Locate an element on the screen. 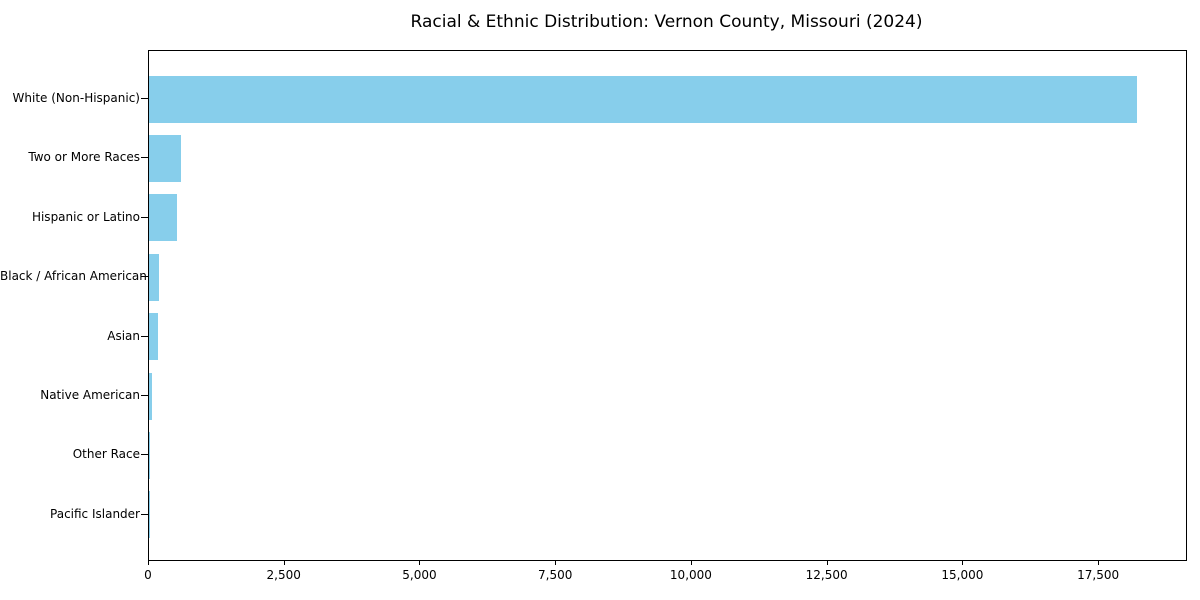  x-tick-label-17-500: 17,500 is located at coordinates (1098, 575).